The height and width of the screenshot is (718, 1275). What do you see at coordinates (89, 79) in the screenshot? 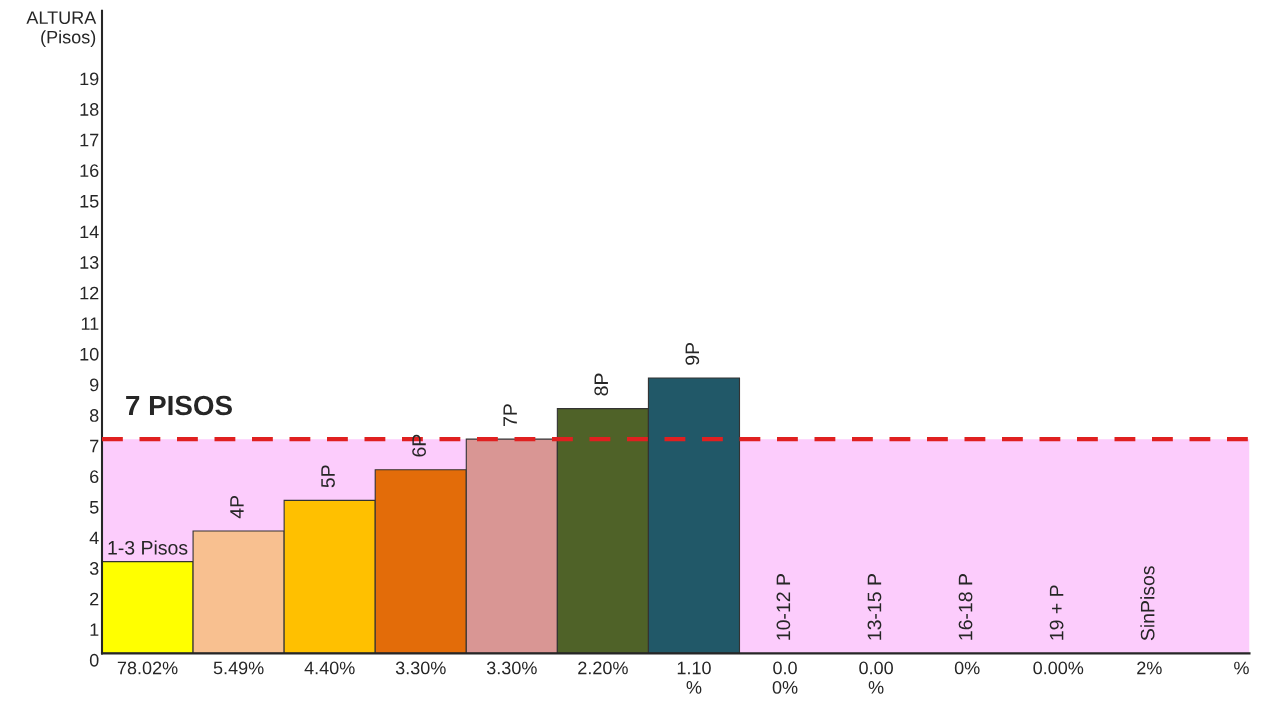
I see `y-tick-label: 19` at bounding box center [89, 79].